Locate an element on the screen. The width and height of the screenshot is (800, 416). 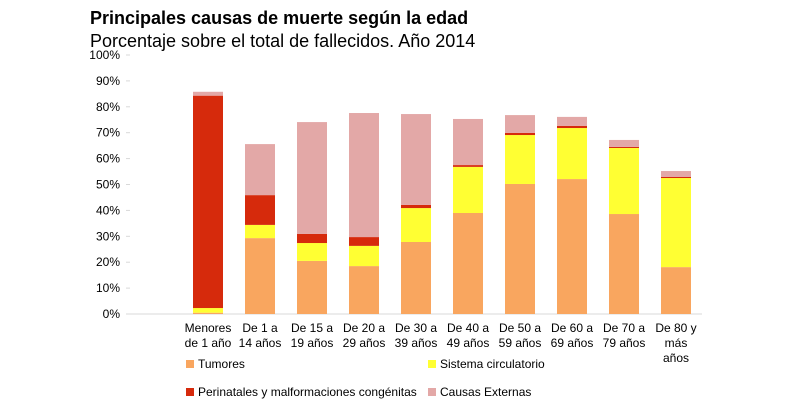
x-tick-label: De 15 a is located at coordinates (312, 328).